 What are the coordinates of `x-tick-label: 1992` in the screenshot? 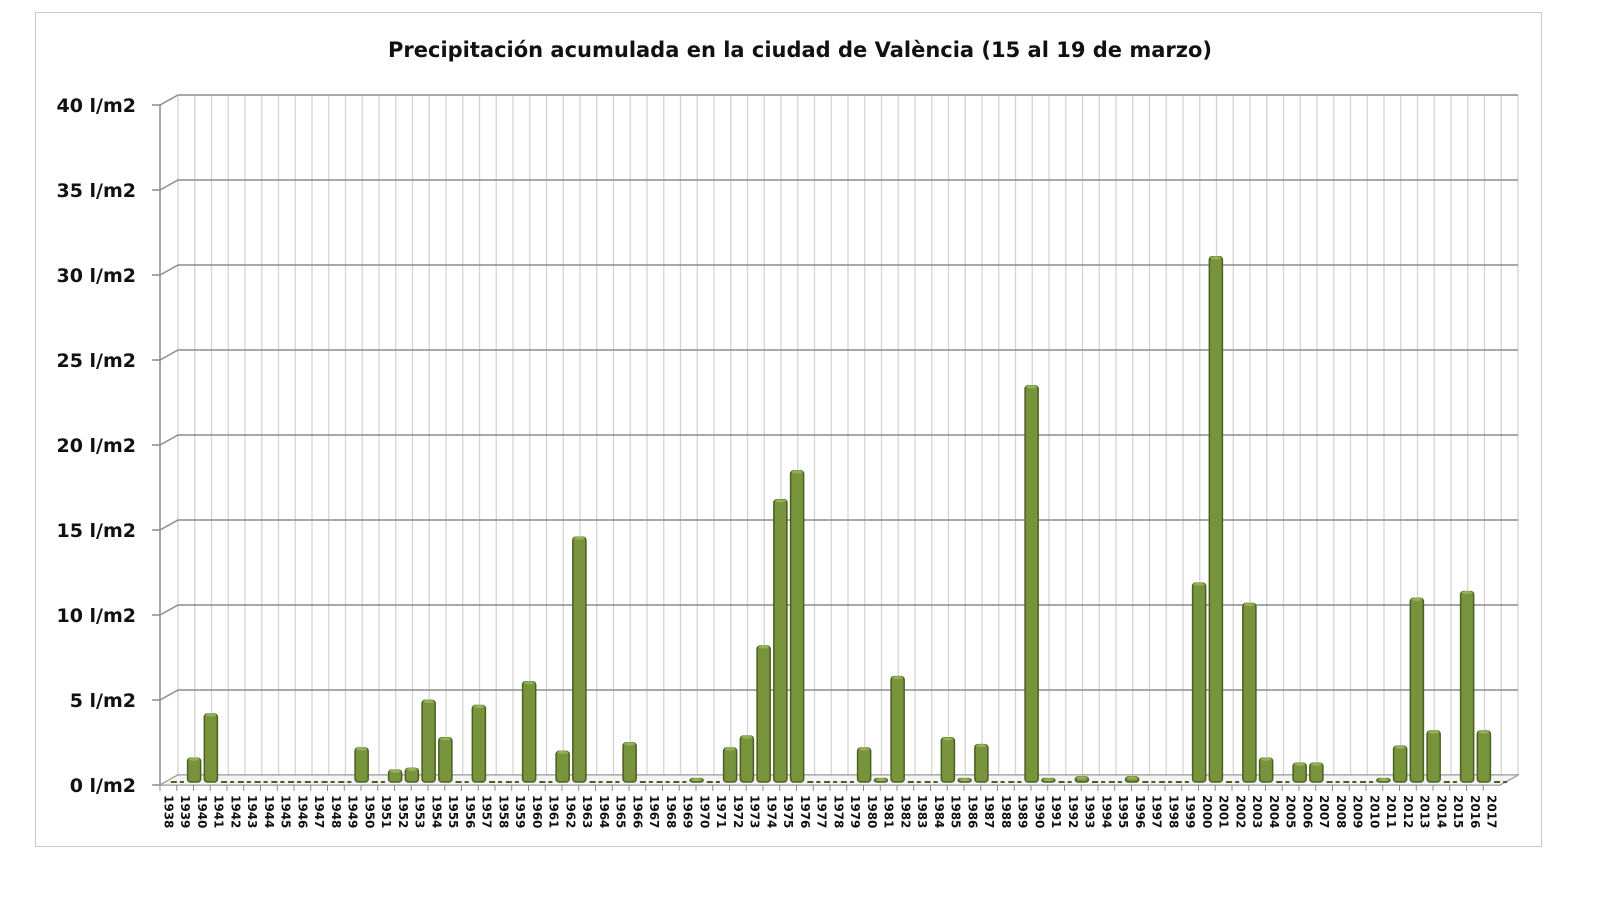 It's located at (1073, 811).